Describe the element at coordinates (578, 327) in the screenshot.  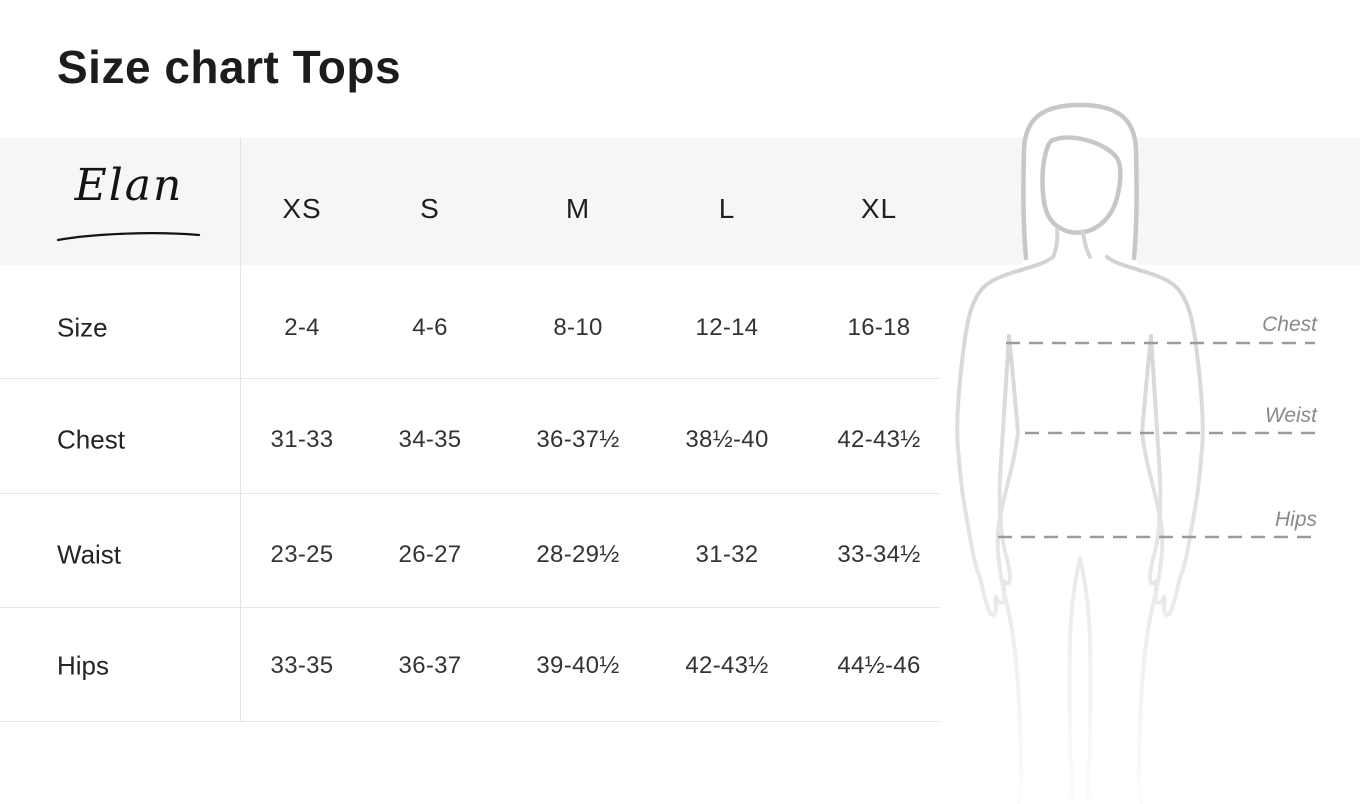
I see `table-cell: 8-10` at that location.